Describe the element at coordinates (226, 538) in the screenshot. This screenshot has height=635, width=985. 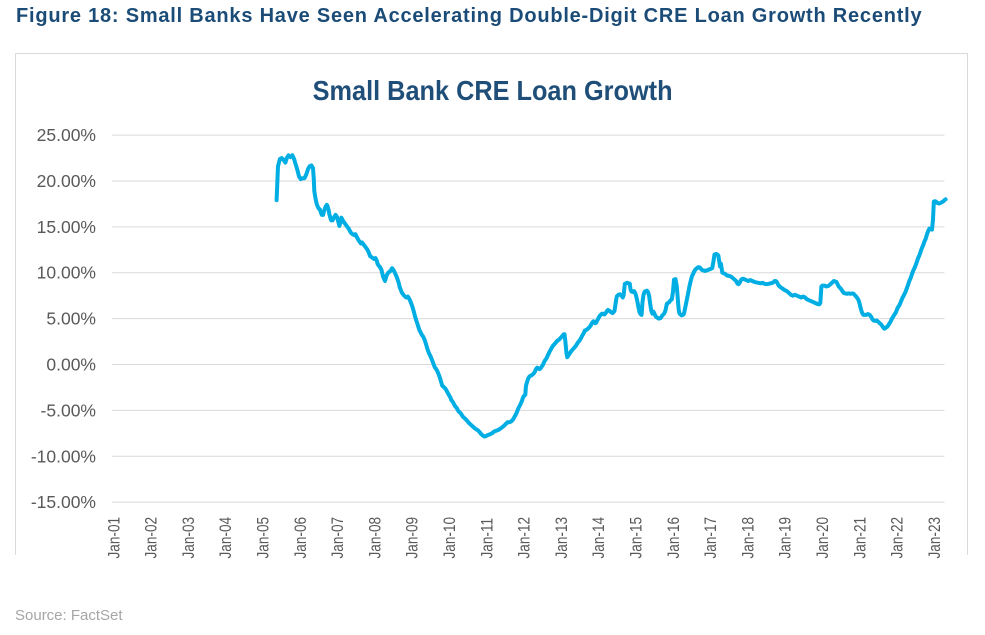
I see `svg-text: Jan-04` at that location.